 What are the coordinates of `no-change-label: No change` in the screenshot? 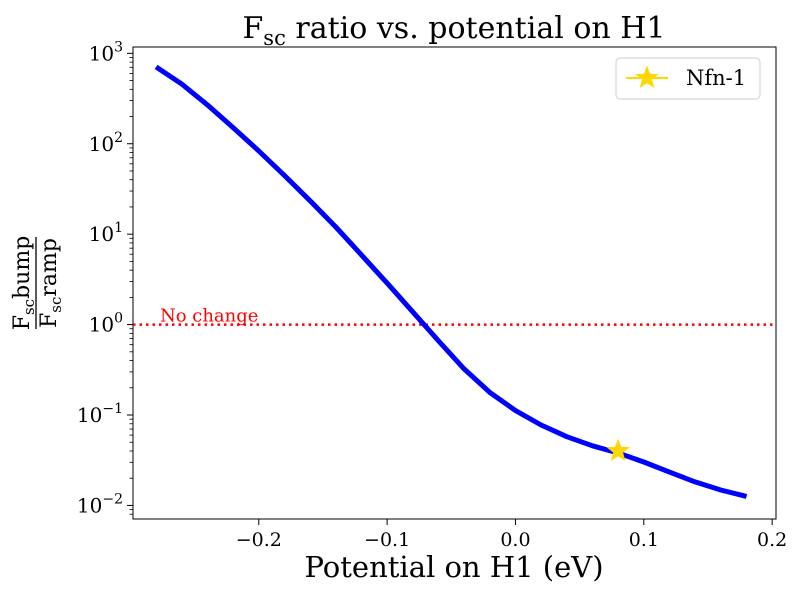 It's located at (209, 316).